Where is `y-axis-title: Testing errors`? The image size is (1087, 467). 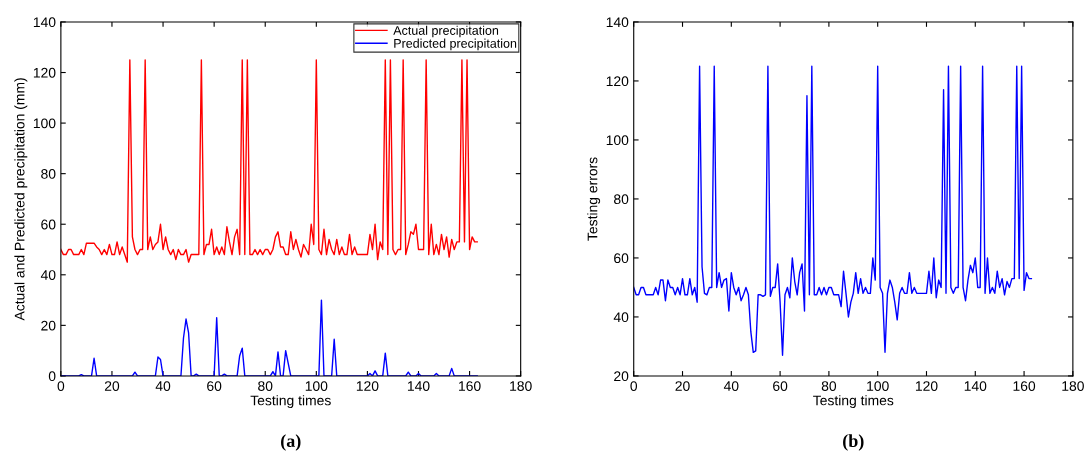 y-axis-title: Testing errors is located at coordinates (594, 199).